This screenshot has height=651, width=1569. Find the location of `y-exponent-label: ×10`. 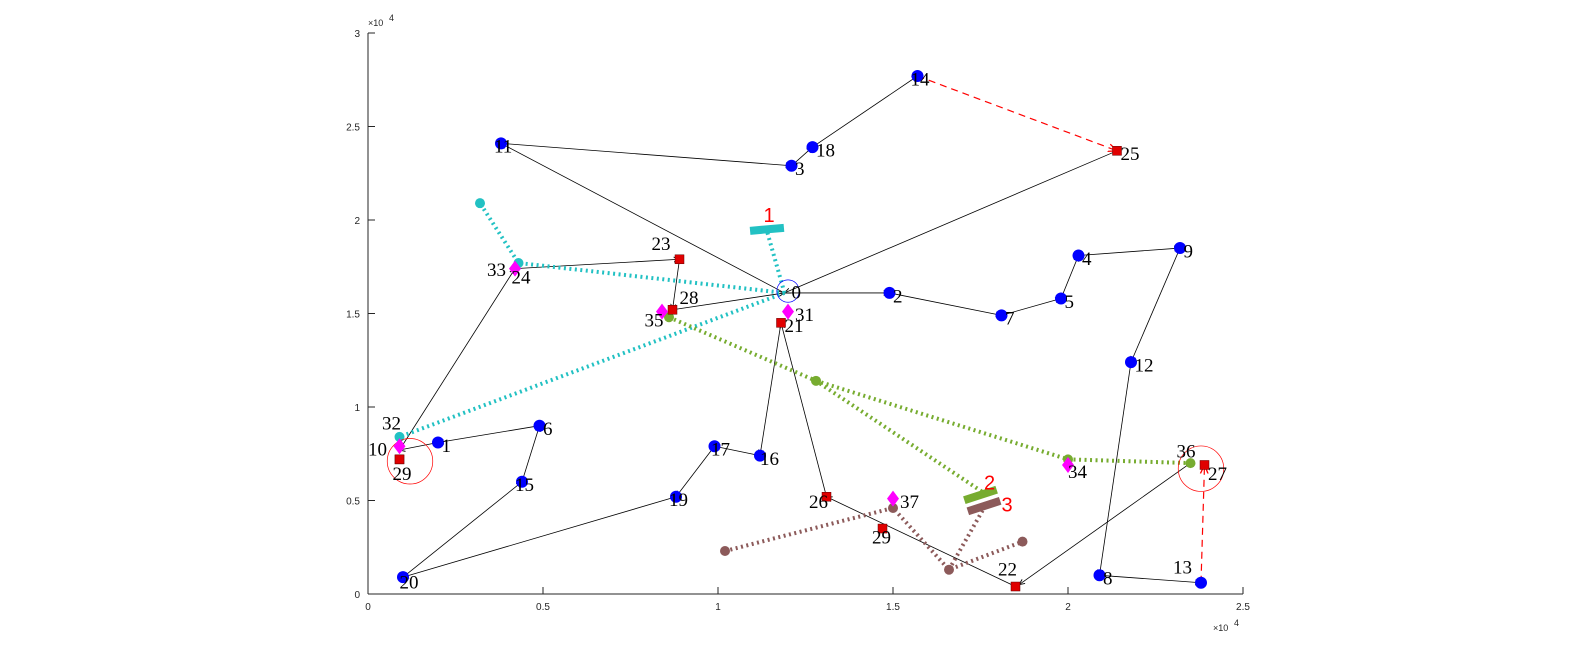

y-exponent-label: ×10 is located at coordinates (375, 23).